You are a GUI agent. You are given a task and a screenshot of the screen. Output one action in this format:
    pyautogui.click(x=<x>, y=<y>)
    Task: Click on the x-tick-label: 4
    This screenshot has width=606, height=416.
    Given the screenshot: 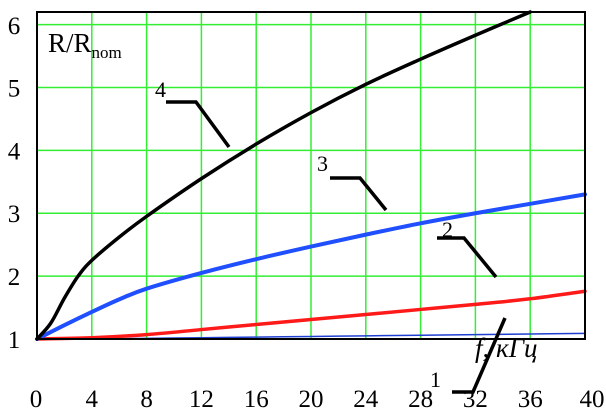 What is the action you would take?
    pyautogui.click(x=92, y=399)
    